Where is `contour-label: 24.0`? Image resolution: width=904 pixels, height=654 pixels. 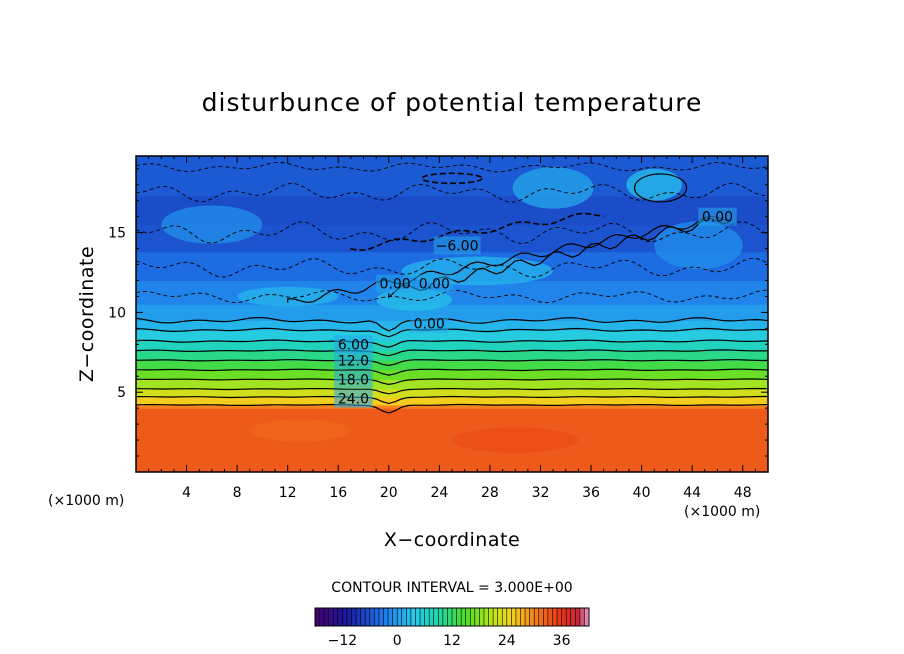 contour-label: 24.0 is located at coordinates (353, 400).